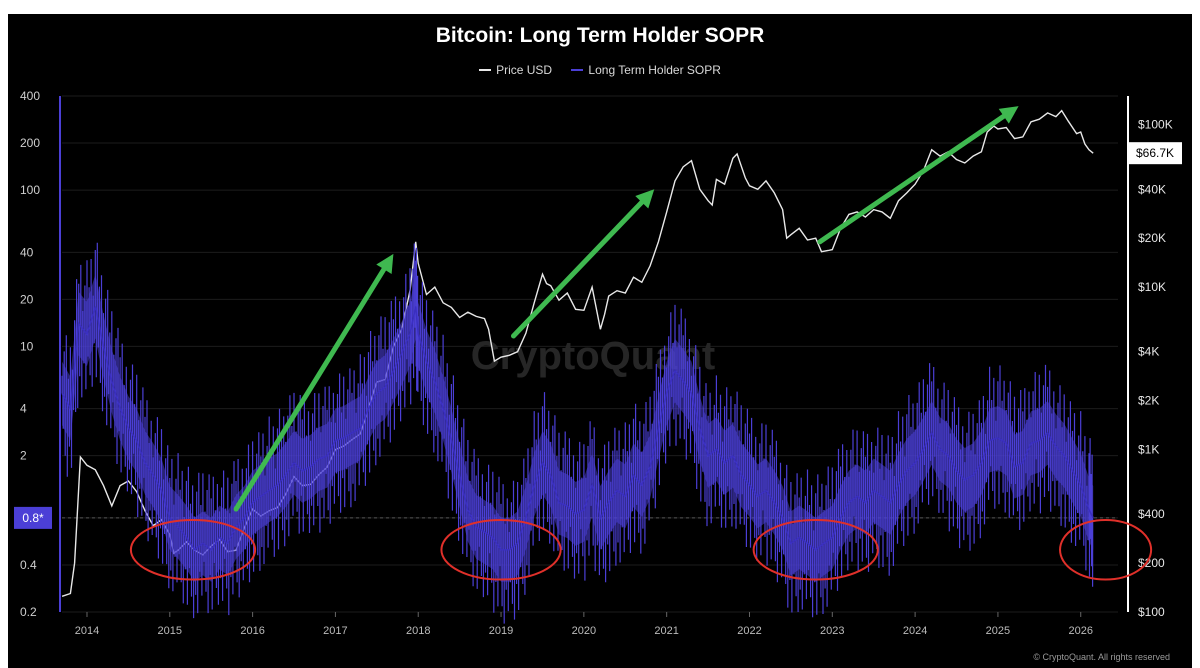 Image resolution: width=1200 pixels, height=668 pixels. Describe the element at coordinates (335, 631) in the screenshot. I see `x-tick-label: 2017` at that location.